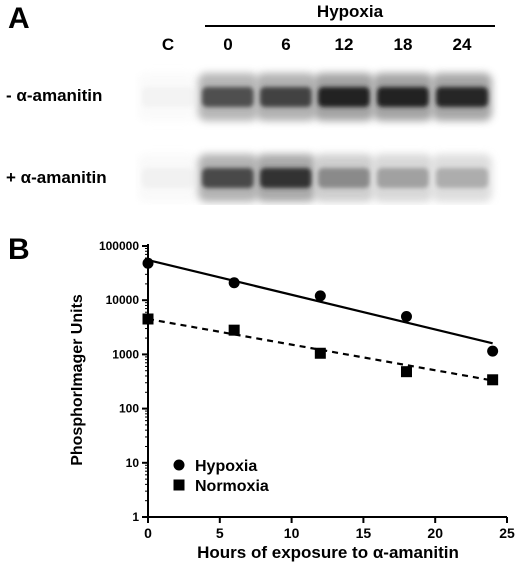  What do you see at coordinates (56, 177) in the screenshot?
I see `row-label-plus-amanitin: + α-amanitin` at bounding box center [56, 177].